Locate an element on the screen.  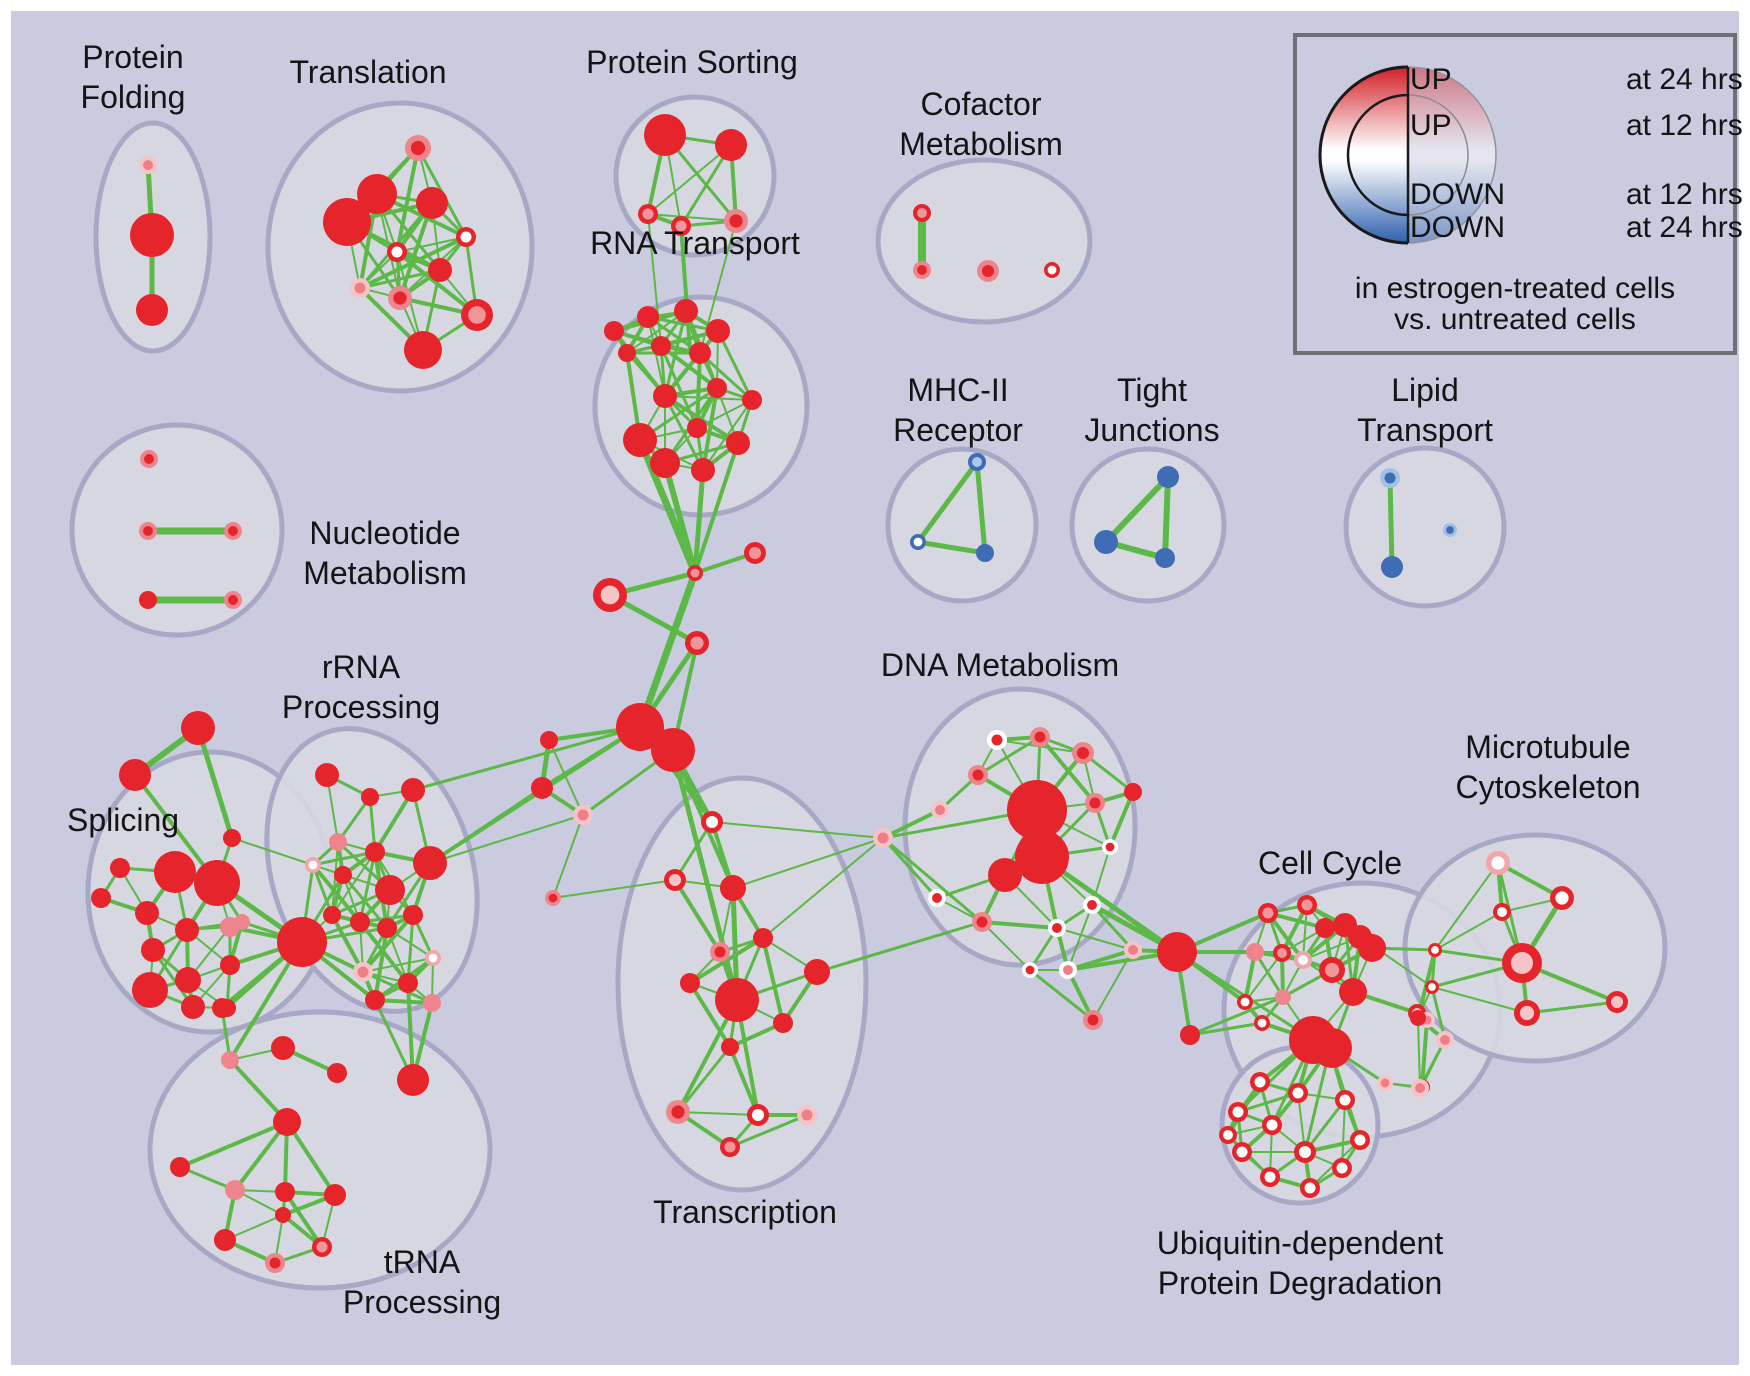
network-node-cofactor-metabolism is located at coordinates (1052, 270).